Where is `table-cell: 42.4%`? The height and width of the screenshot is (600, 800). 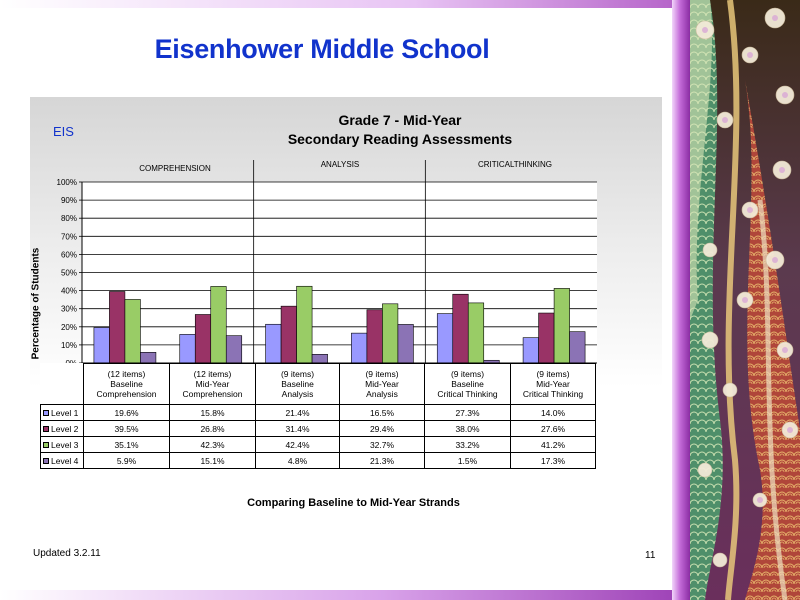 table-cell: 42.4% is located at coordinates (297, 444).